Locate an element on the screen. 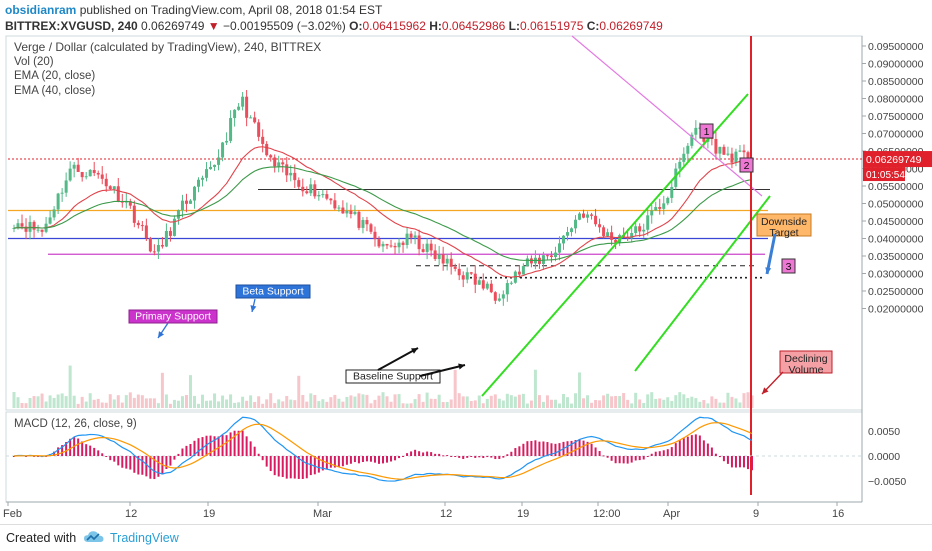 This screenshot has height=551, width=932. marker-1-text: 1 is located at coordinates (707, 132).